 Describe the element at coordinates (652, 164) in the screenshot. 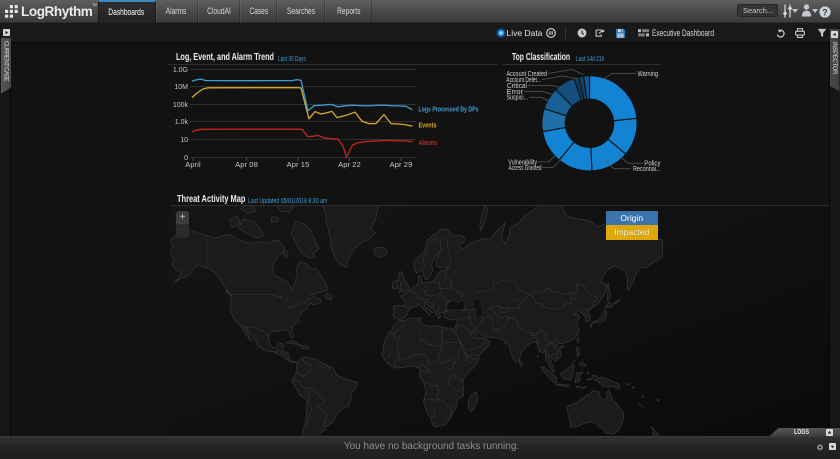

I see `svg-text: Policy` at that location.